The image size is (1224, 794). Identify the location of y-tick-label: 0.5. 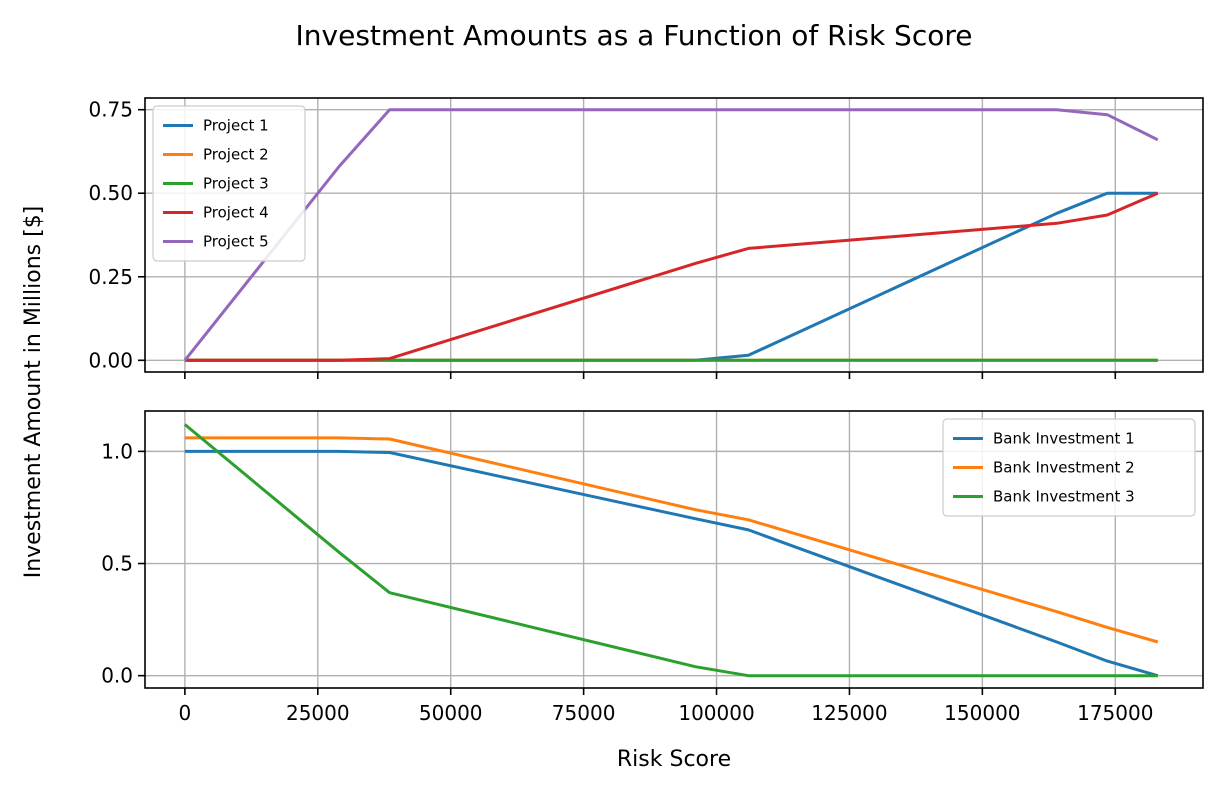
(117, 564).